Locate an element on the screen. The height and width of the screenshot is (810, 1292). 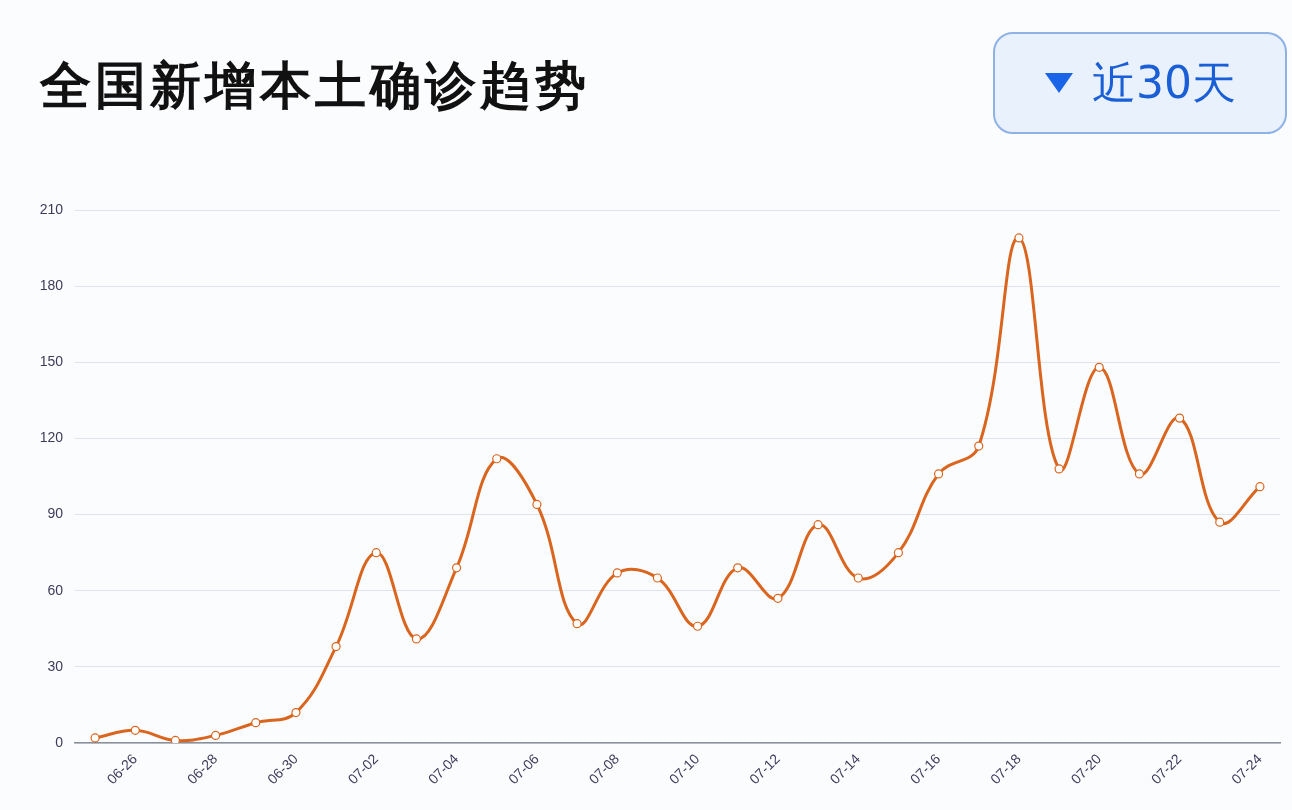
y-tick-label: 120 is located at coordinates (51, 437).